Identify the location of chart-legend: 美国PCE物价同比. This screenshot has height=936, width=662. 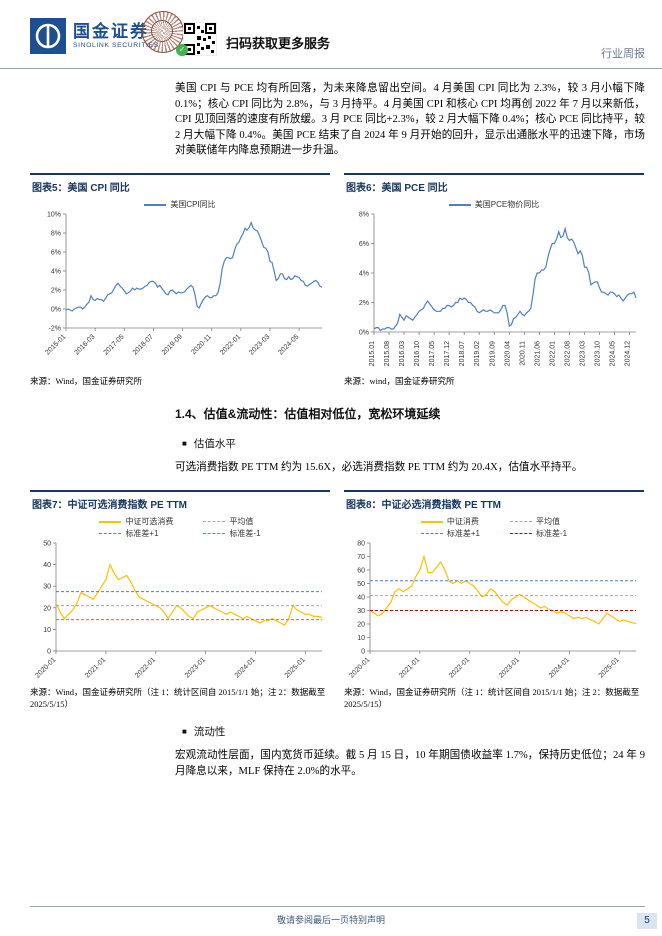
(494, 204).